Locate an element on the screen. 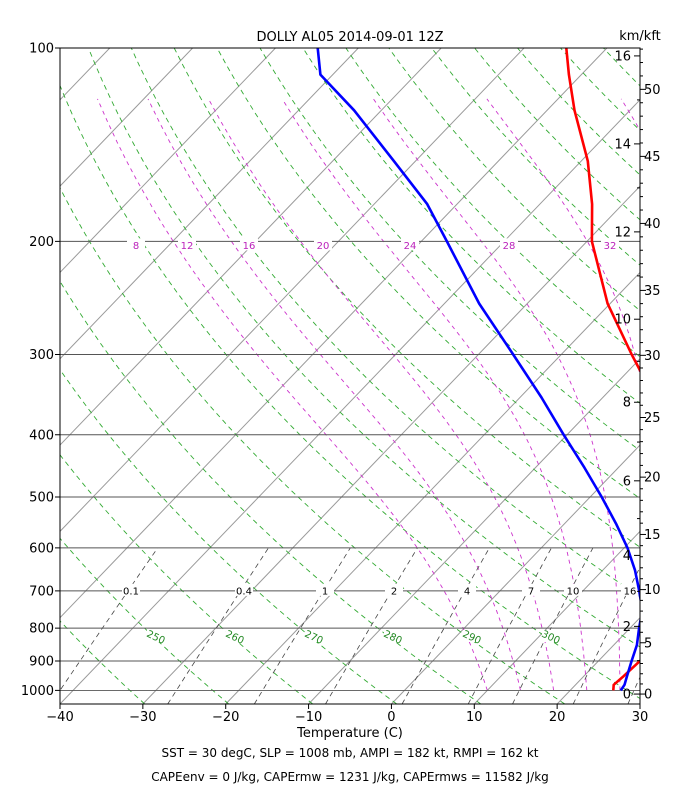 This screenshot has height=800, width=700. pressure-tick-label: 400 is located at coordinates (41, 435).